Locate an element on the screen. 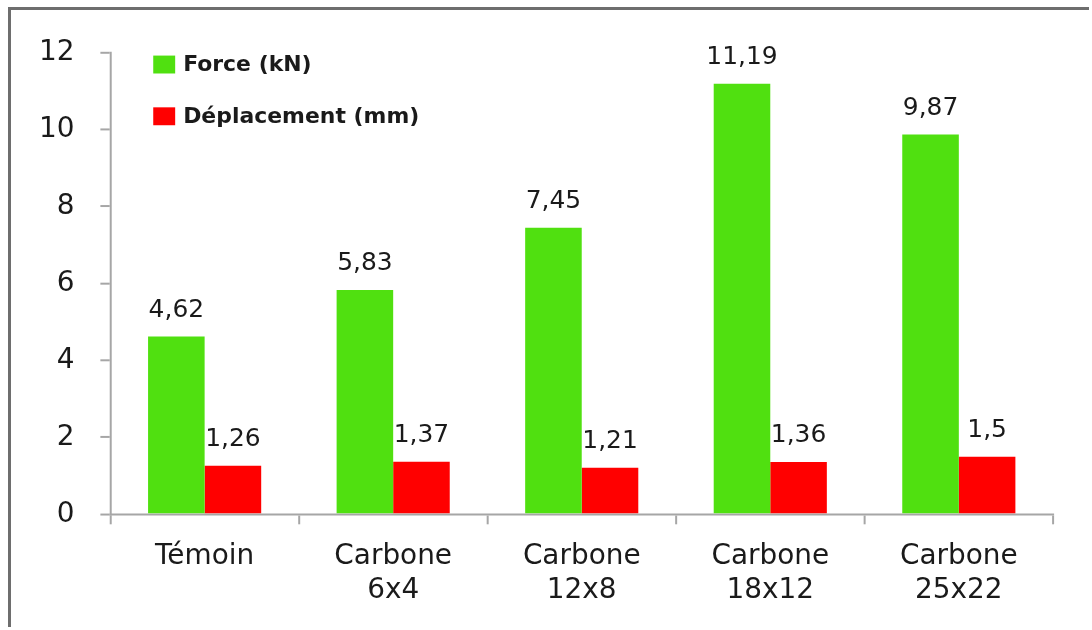 This screenshot has height=630, width=1092. data-label: 1,21 is located at coordinates (610, 439).